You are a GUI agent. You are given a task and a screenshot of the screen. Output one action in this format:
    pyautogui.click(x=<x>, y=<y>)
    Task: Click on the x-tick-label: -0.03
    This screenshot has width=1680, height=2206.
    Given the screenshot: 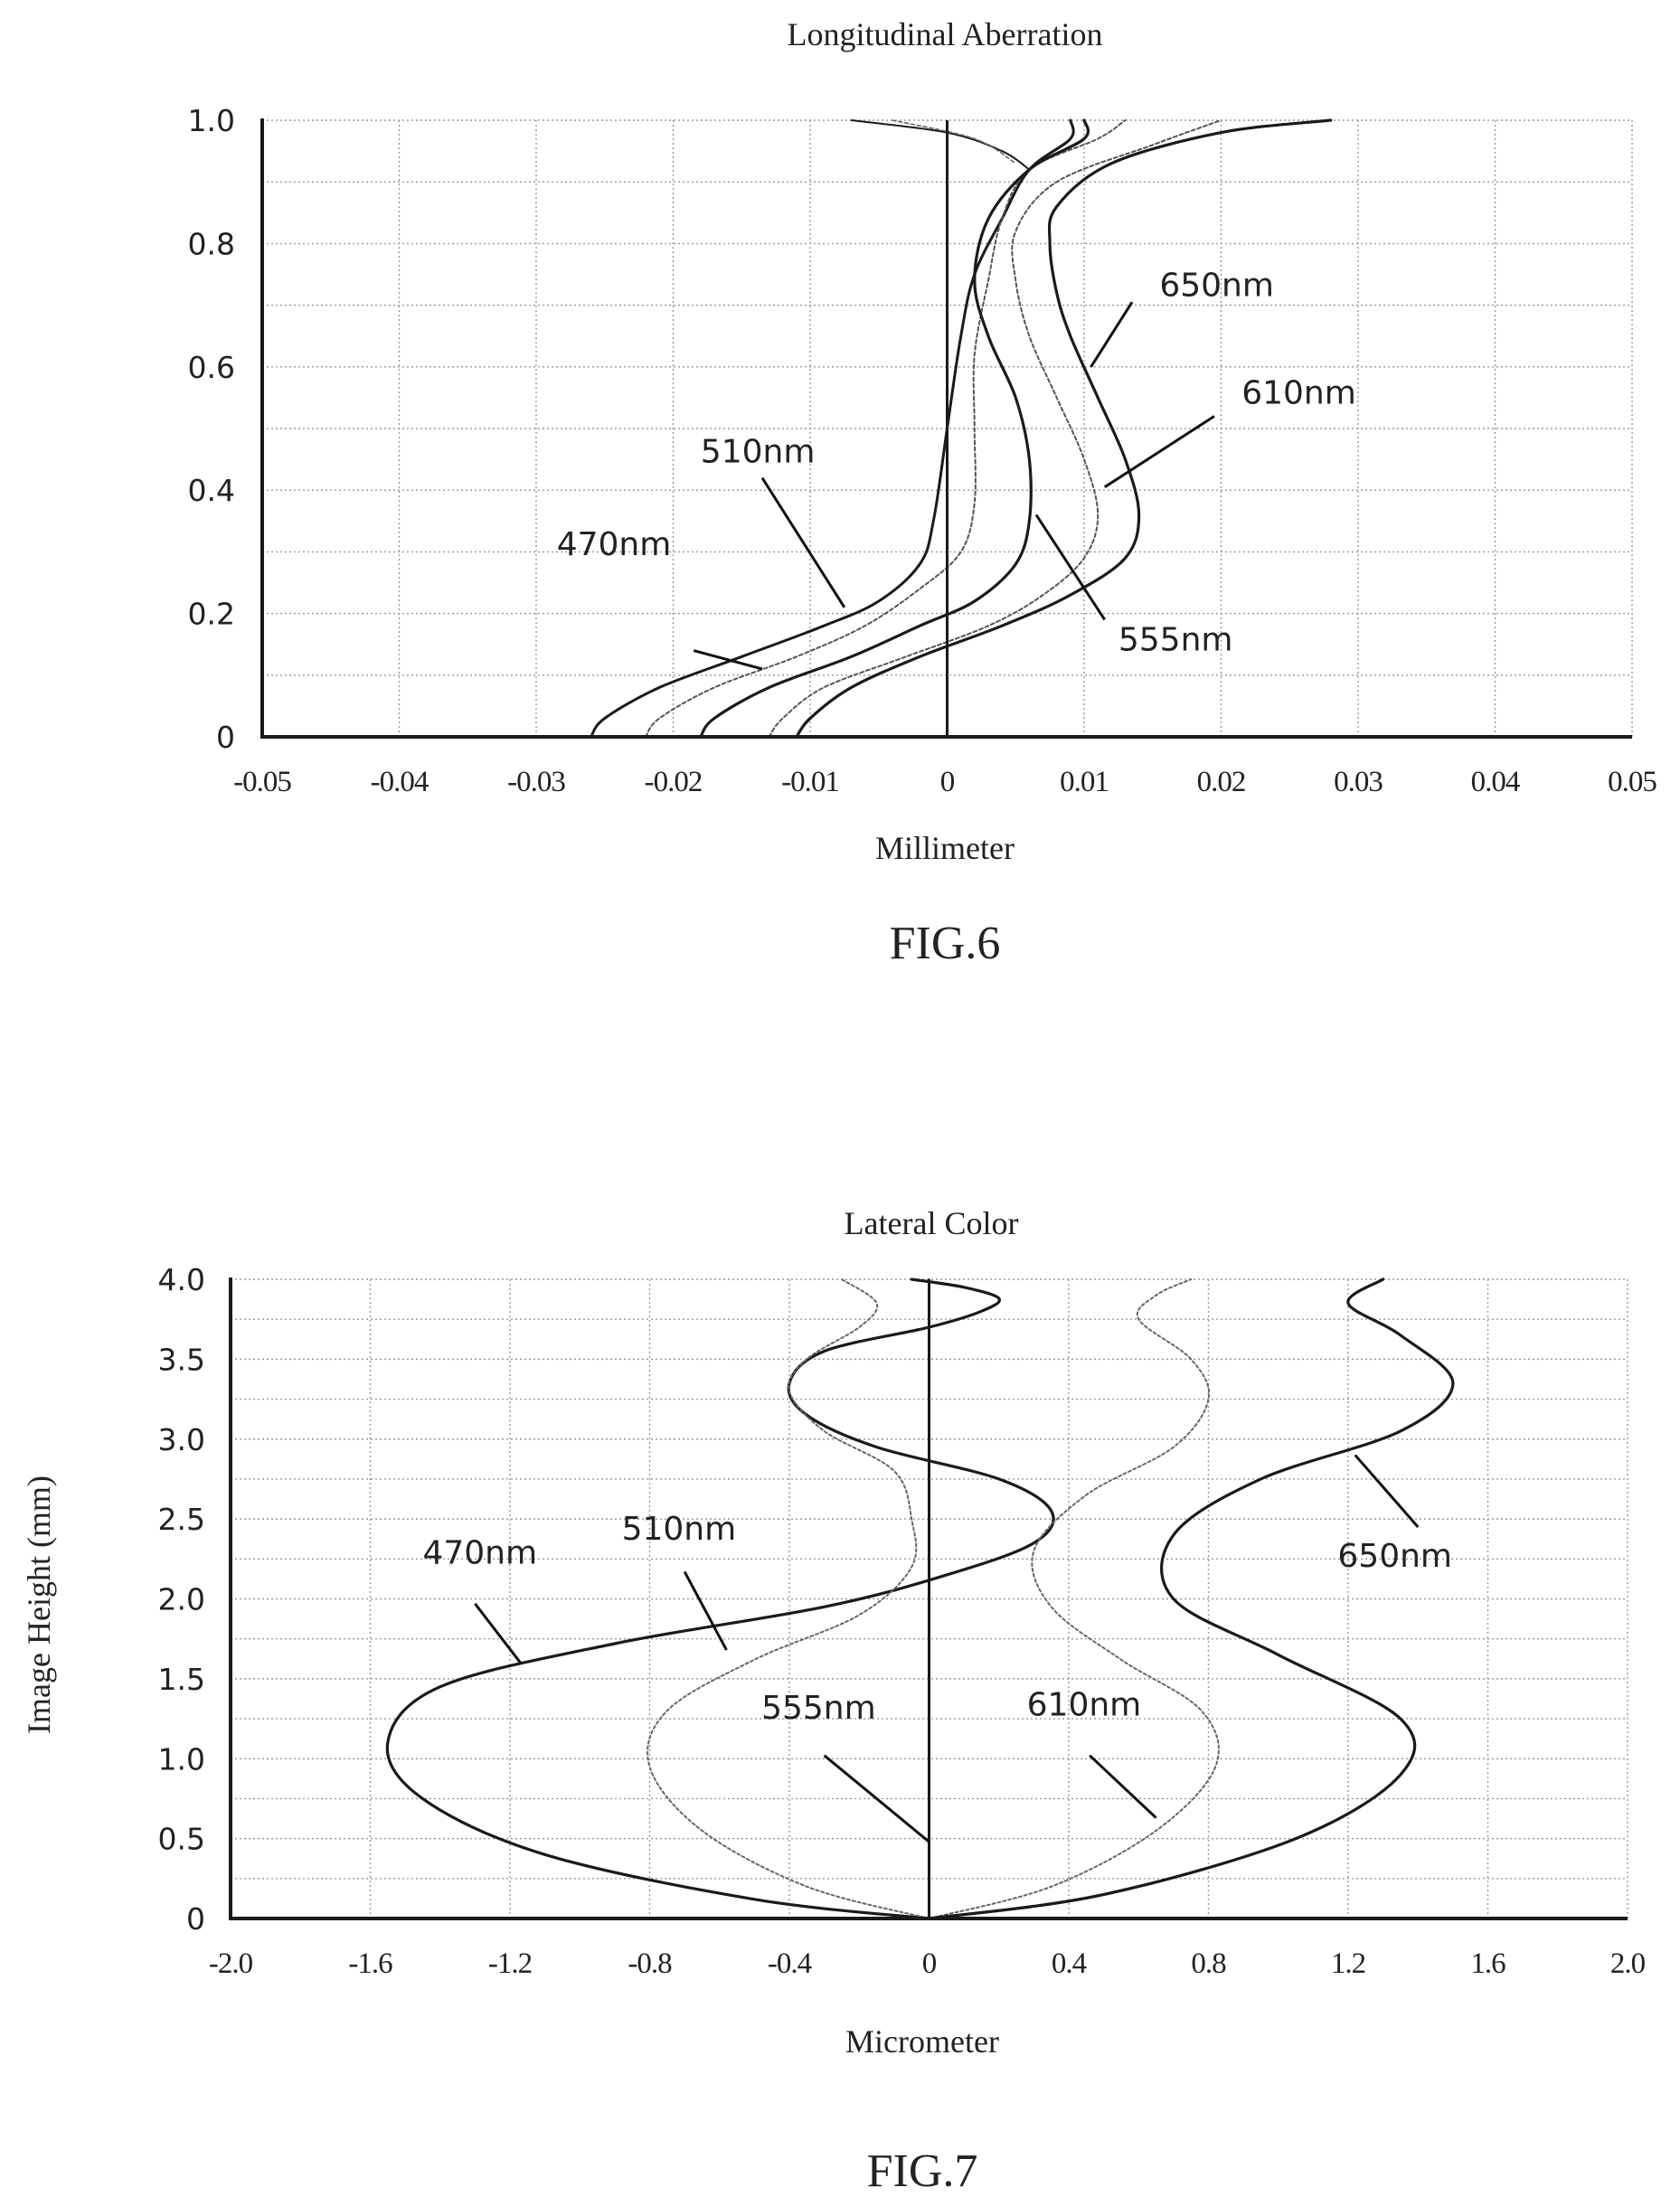 What is the action you would take?
    pyautogui.click(x=536, y=782)
    